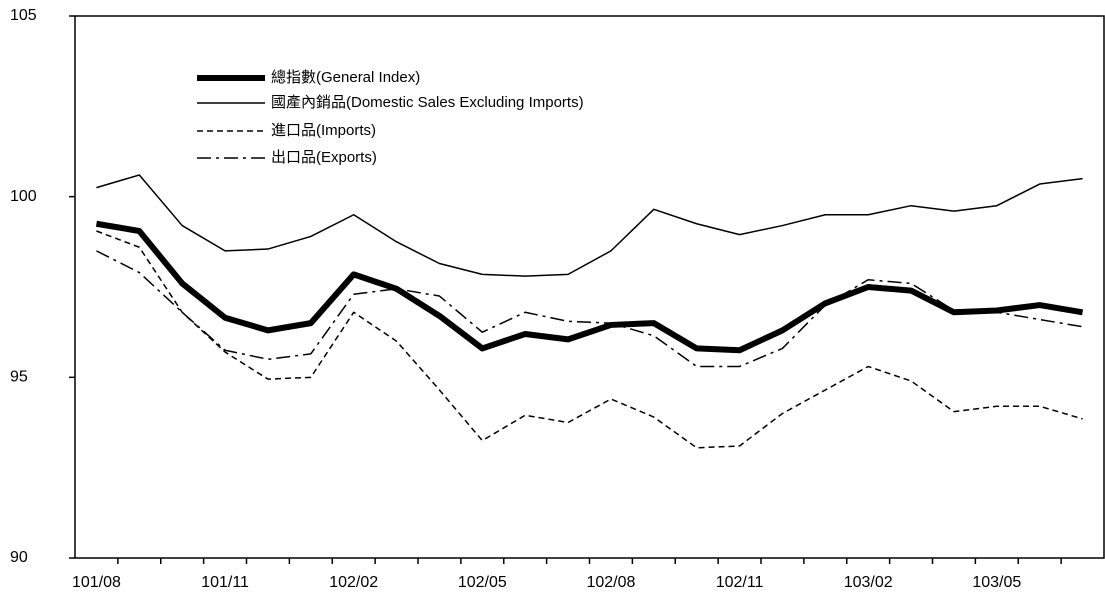 This screenshot has width=1105, height=599. I want to click on legend-label: 總指數(General Index), so click(345, 77).